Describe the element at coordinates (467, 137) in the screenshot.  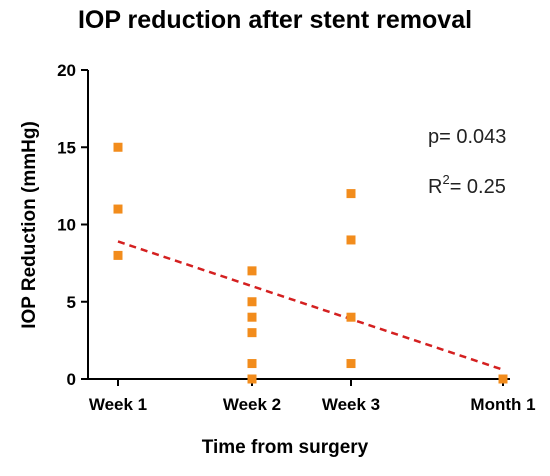
I see `p-value-annotation: p= 0.043` at that location.